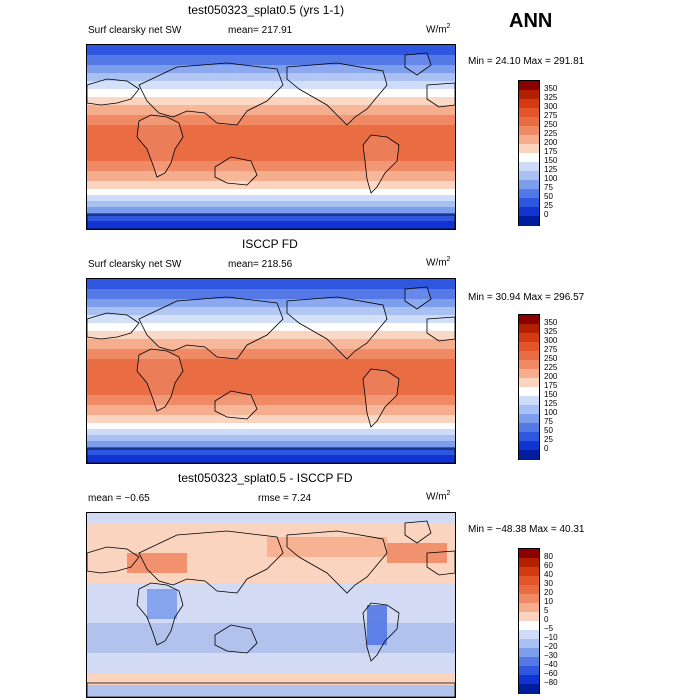  What do you see at coordinates (438, 496) in the screenshot?
I see `panel3-units: W/m2` at bounding box center [438, 496].